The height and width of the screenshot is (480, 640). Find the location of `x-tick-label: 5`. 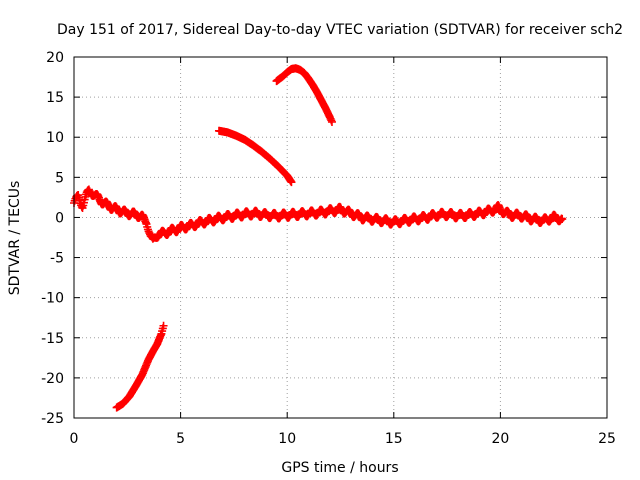

x-tick-label: 5 is located at coordinates (180, 439).